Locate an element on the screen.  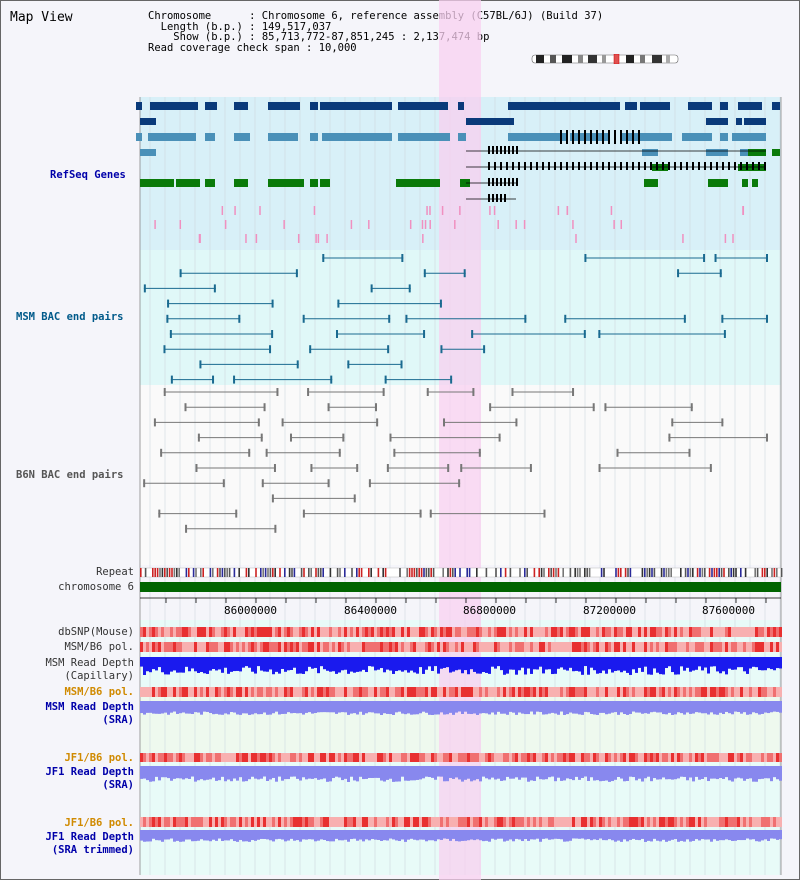
coverage-label: Read coverage check span is located at coordinates (224, 47).